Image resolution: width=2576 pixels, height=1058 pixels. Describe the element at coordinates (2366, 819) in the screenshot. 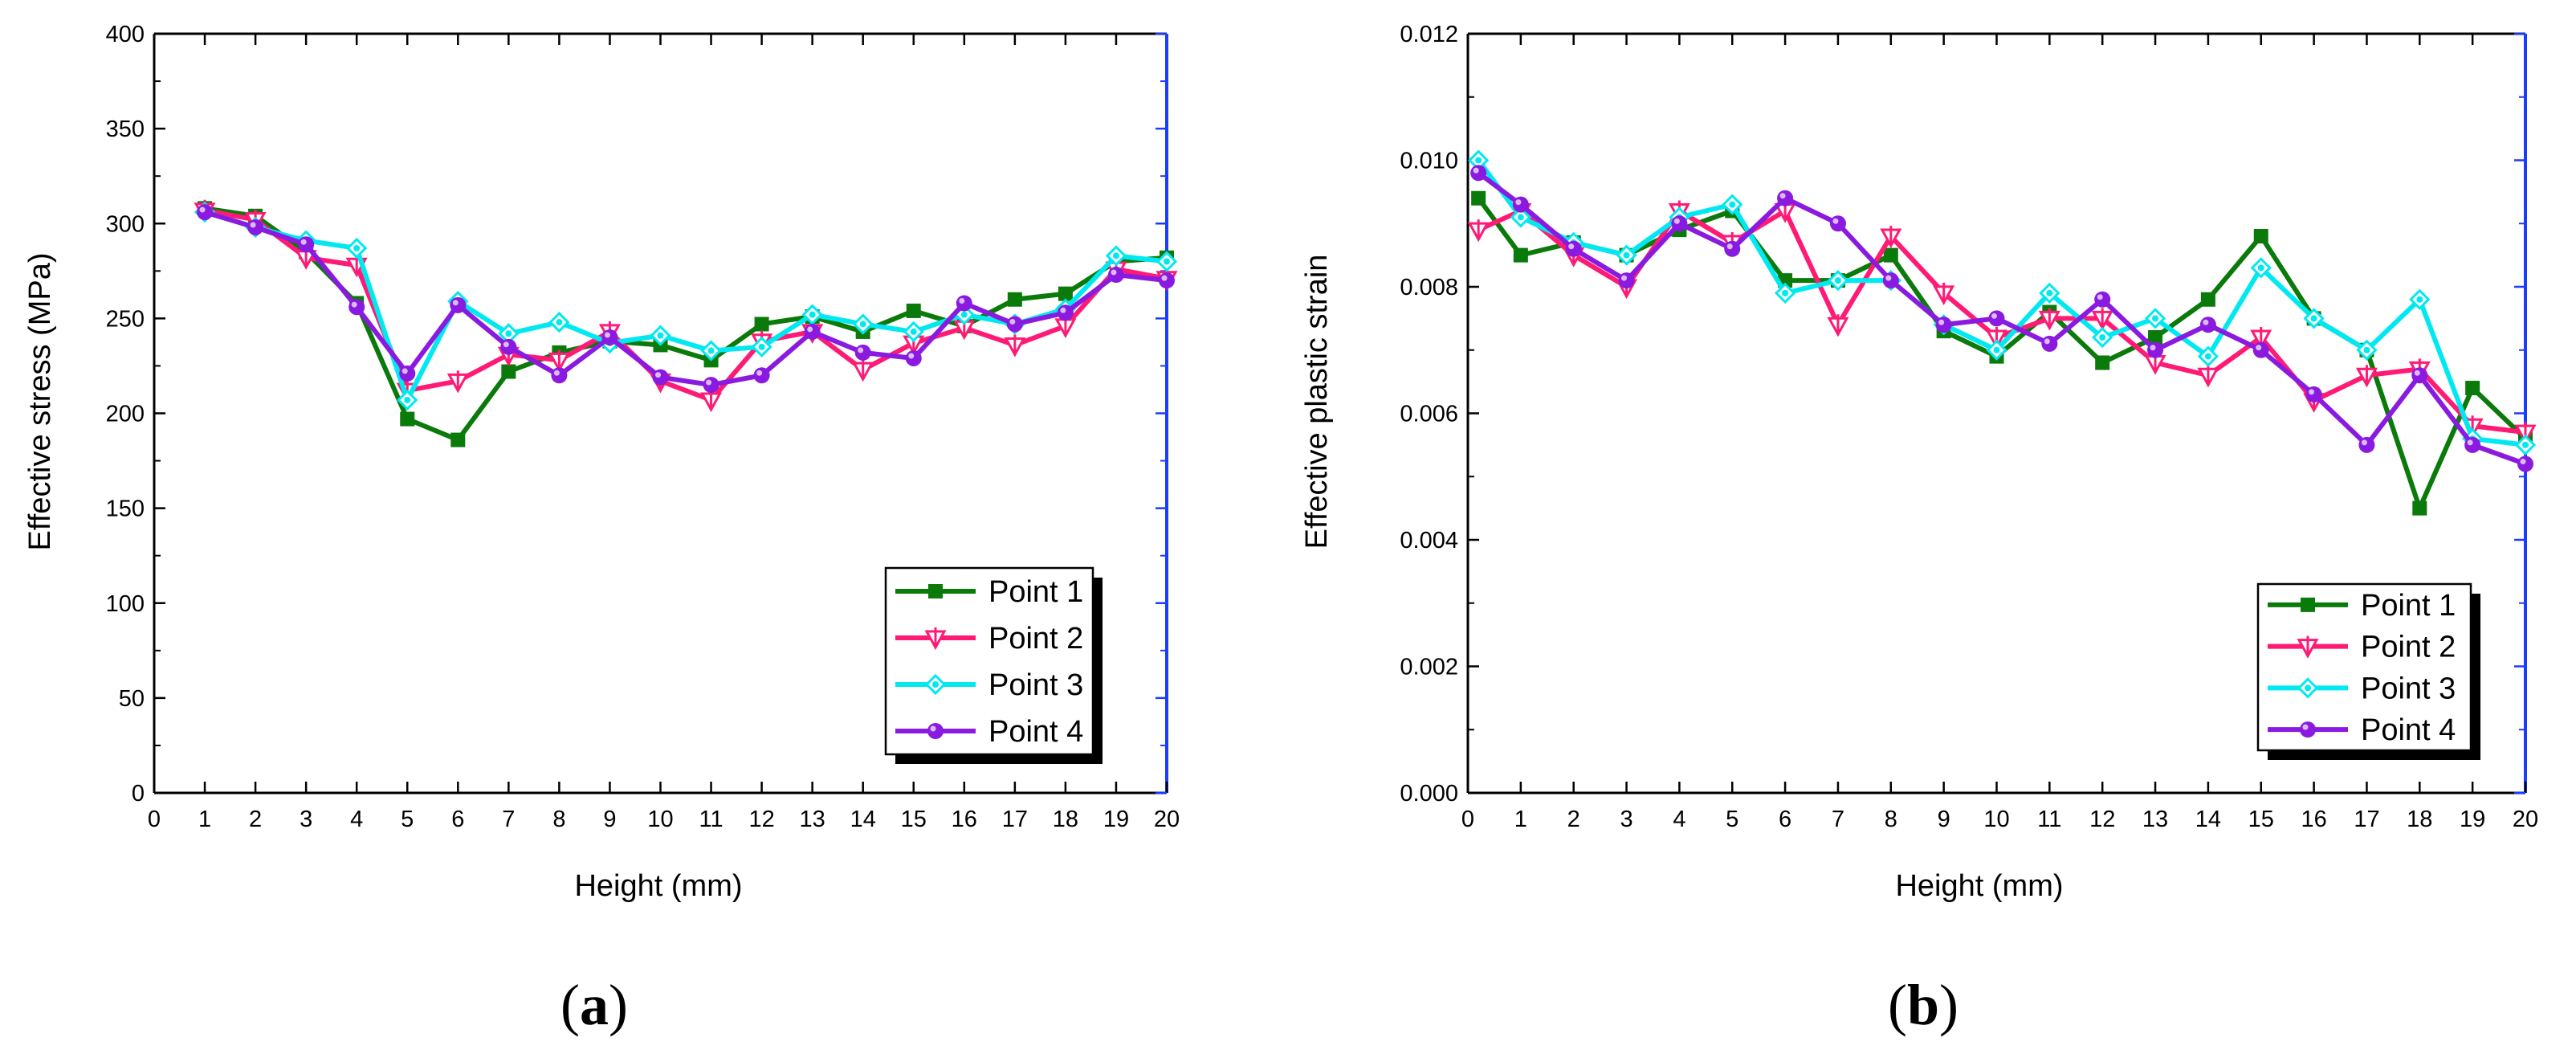

I see `chart-b-xtick-label: 17` at that location.